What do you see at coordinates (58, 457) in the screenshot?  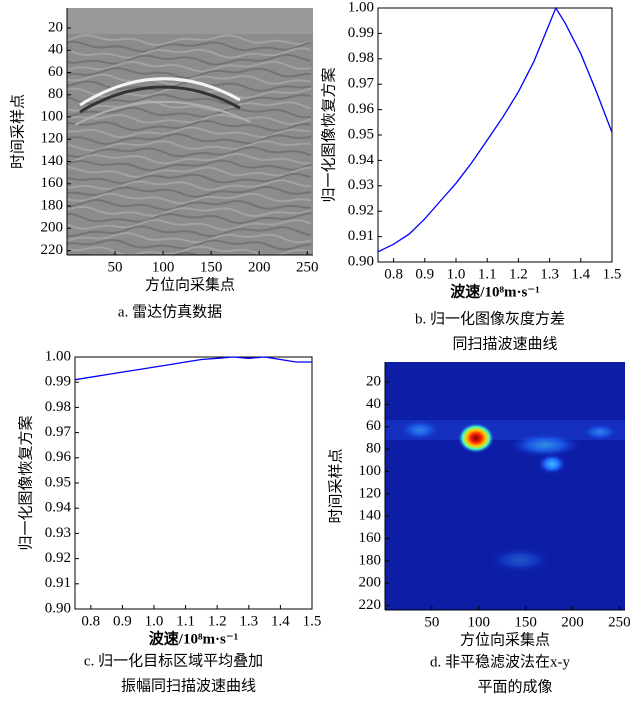 I see `y-tick-label: 0.96` at bounding box center [58, 457].